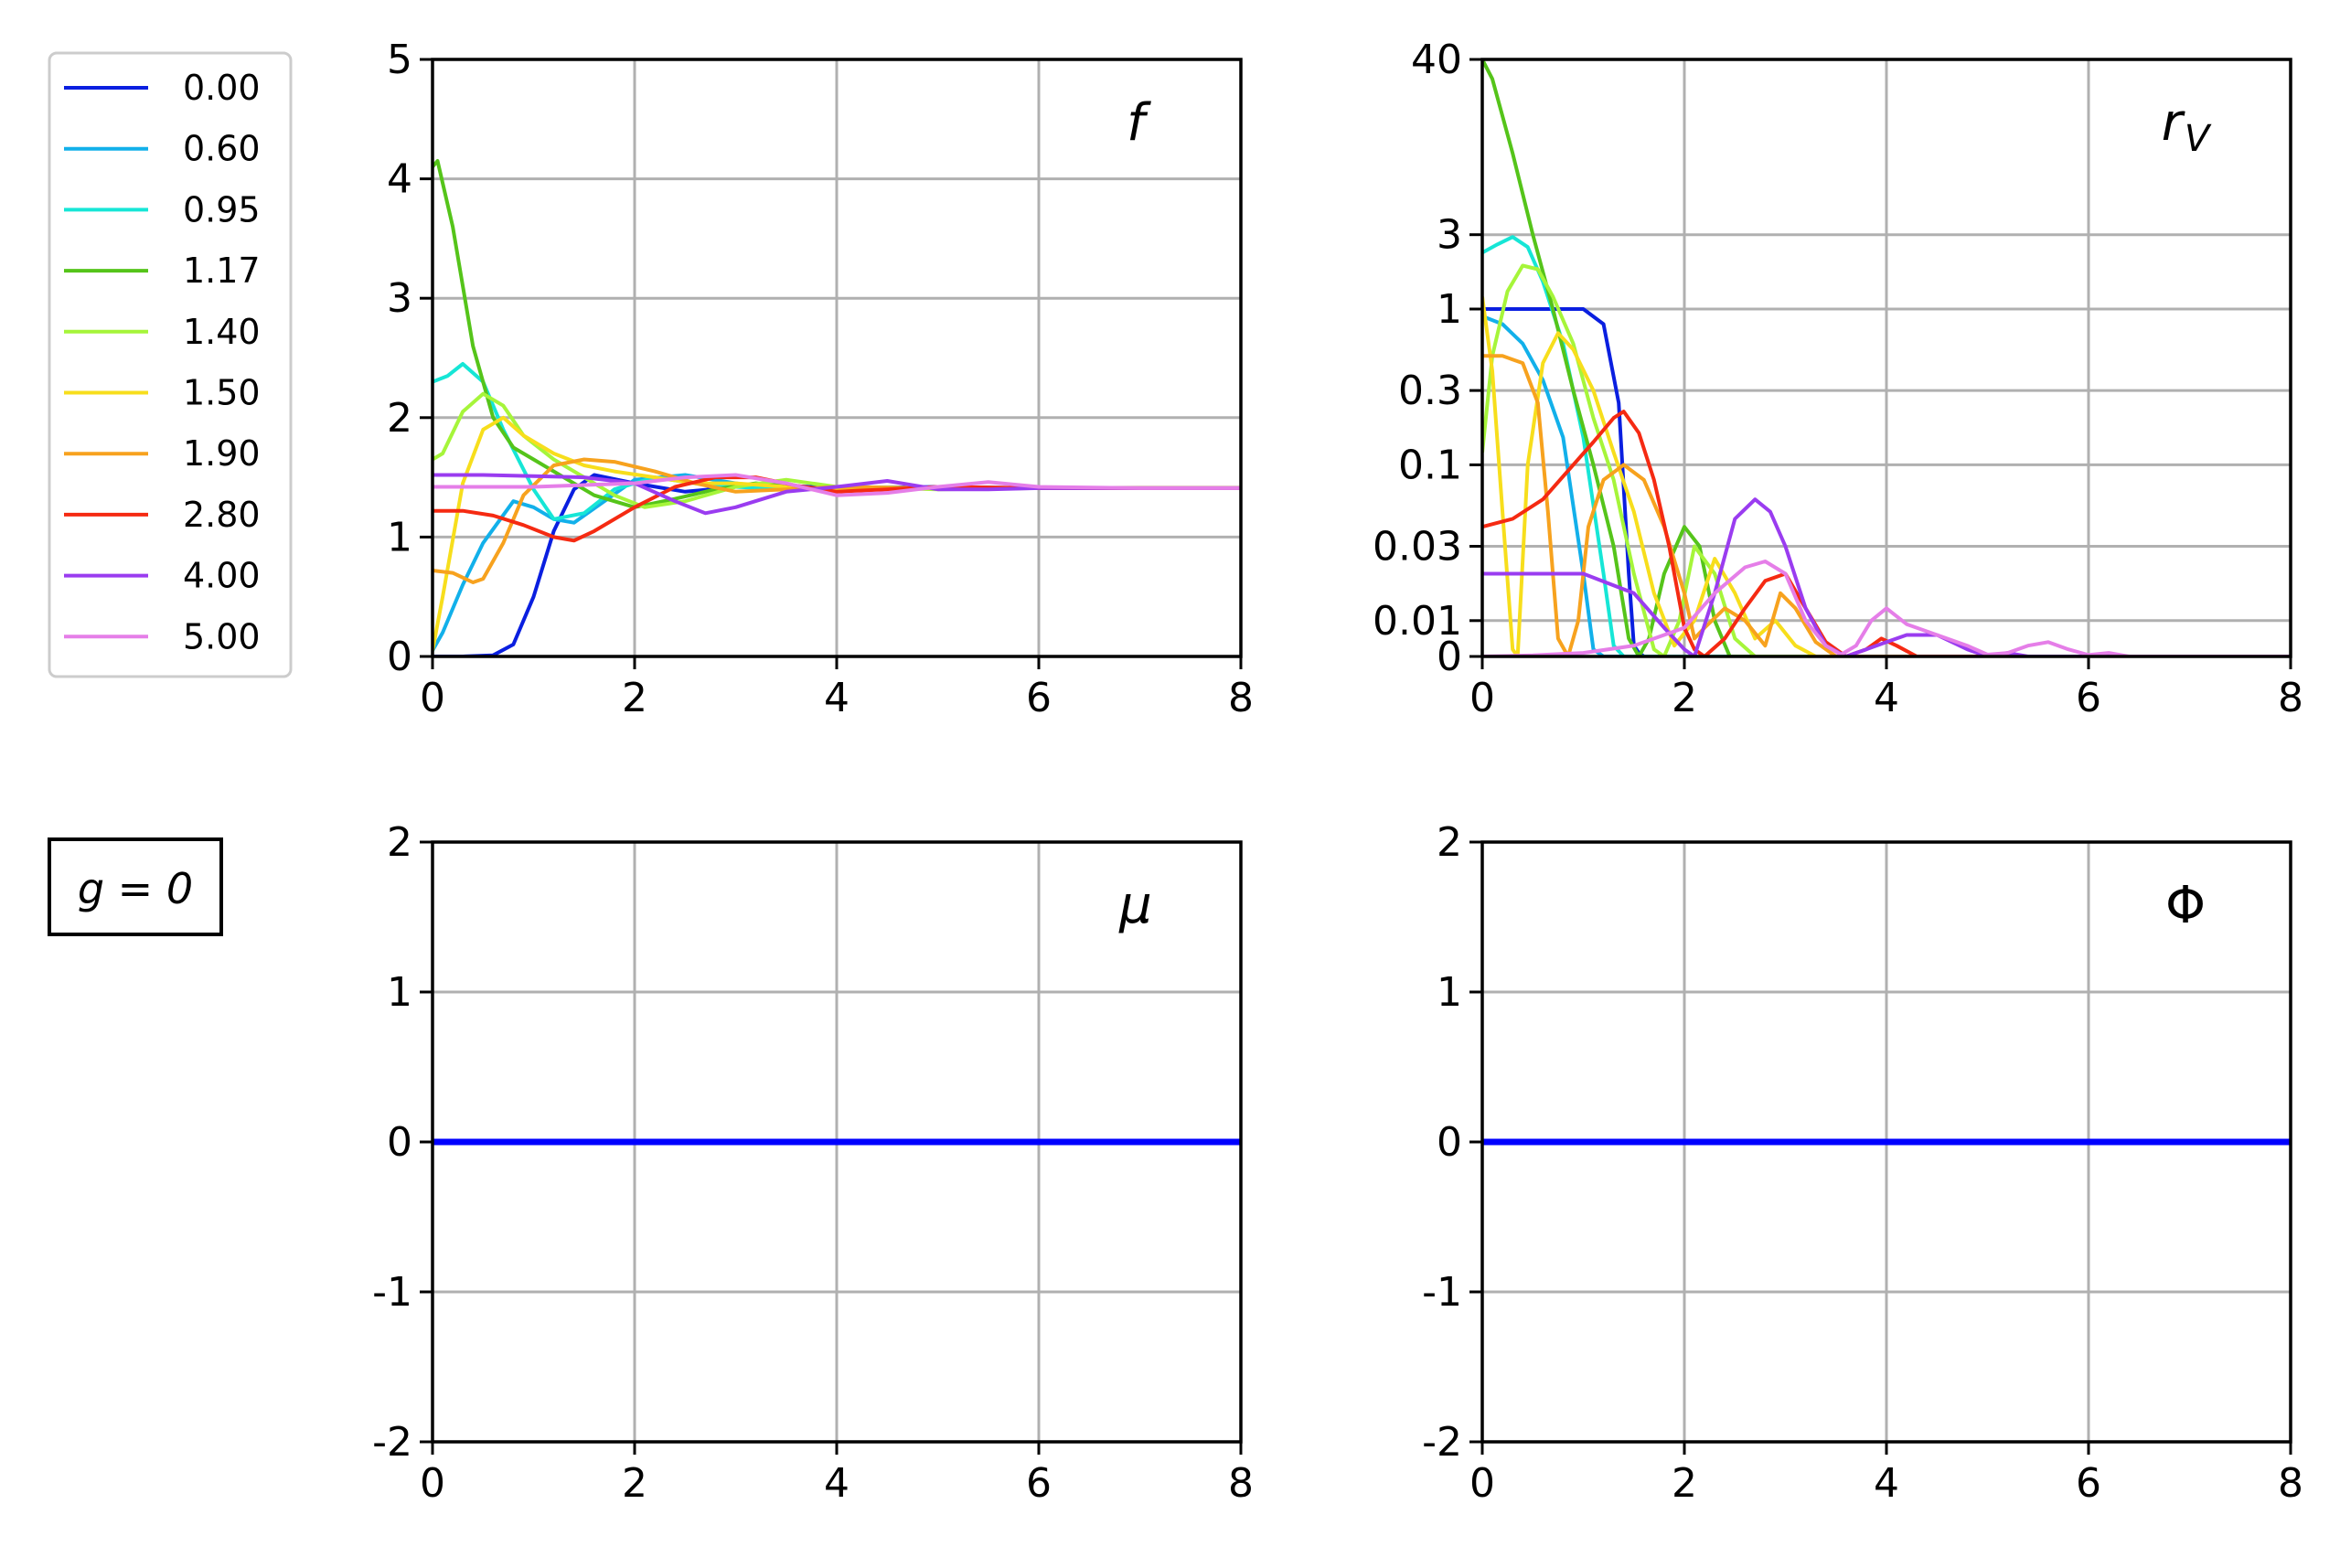  What do you see at coordinates (2185, 905) in the screenshot?
I see `panel-title: Φ` at bounding box center [2185, 905].